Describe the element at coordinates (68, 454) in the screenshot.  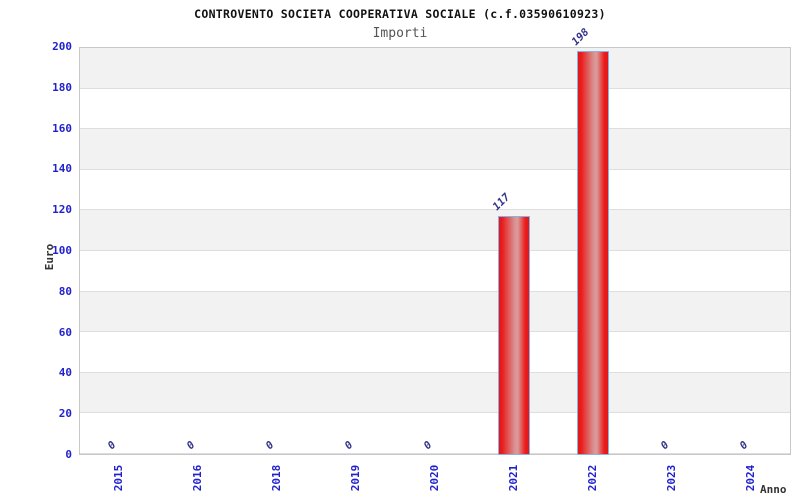
I see `y-tick-label: 0` at that location.